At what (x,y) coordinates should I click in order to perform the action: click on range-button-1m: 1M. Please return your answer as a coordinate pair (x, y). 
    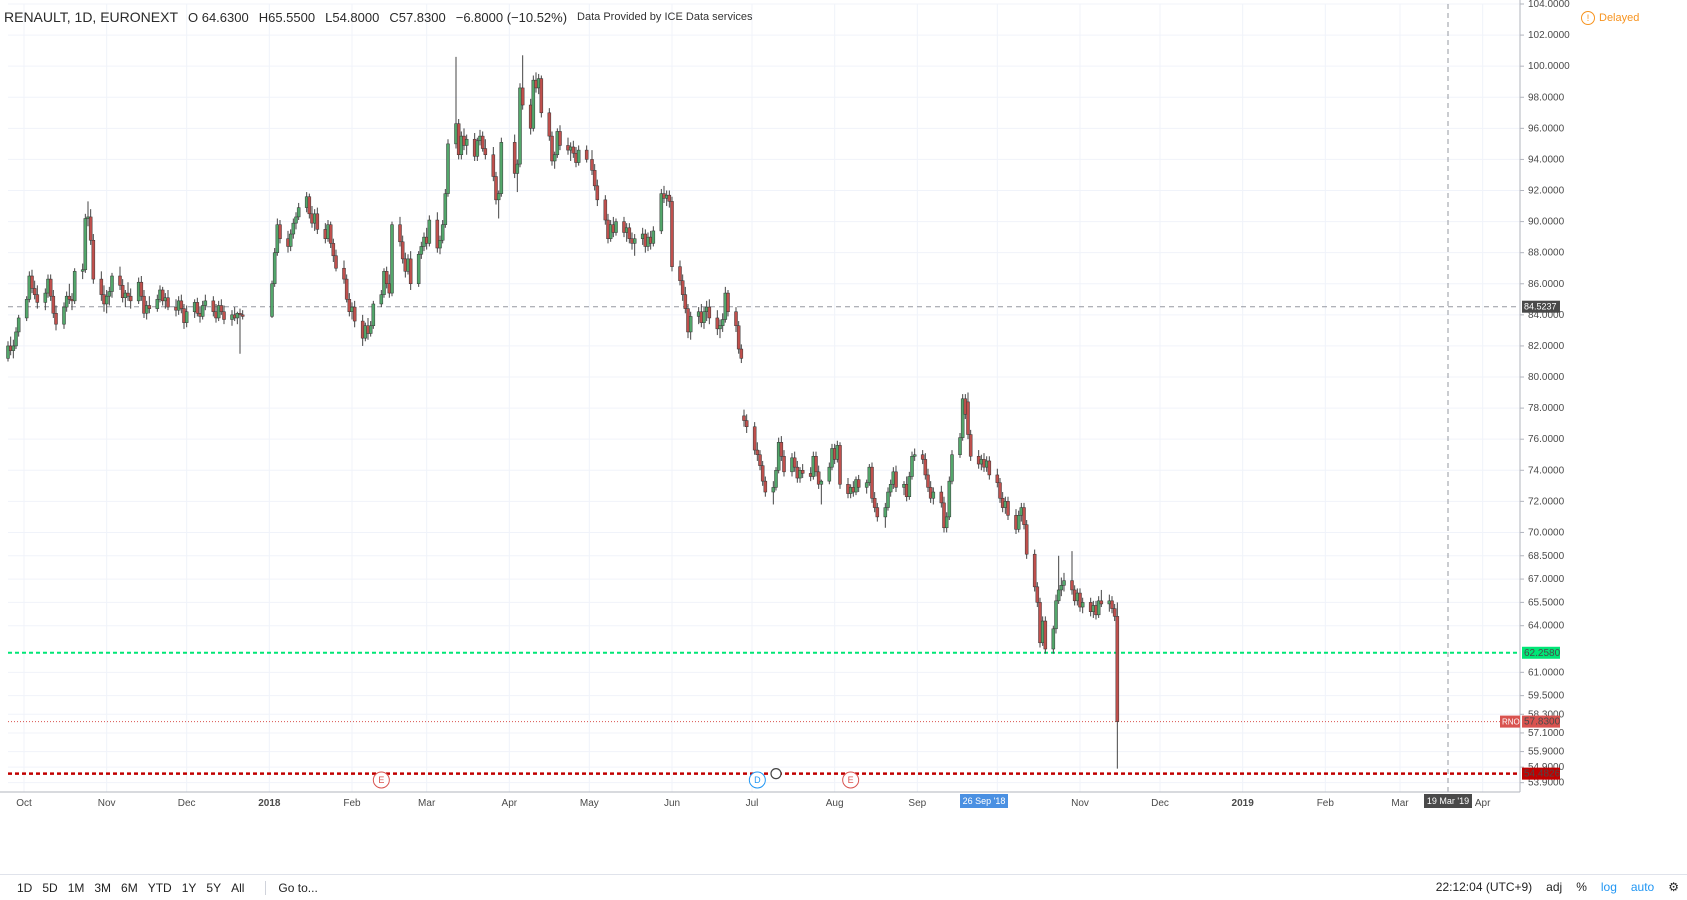
    Looking at the image, I should click on (76, 887).